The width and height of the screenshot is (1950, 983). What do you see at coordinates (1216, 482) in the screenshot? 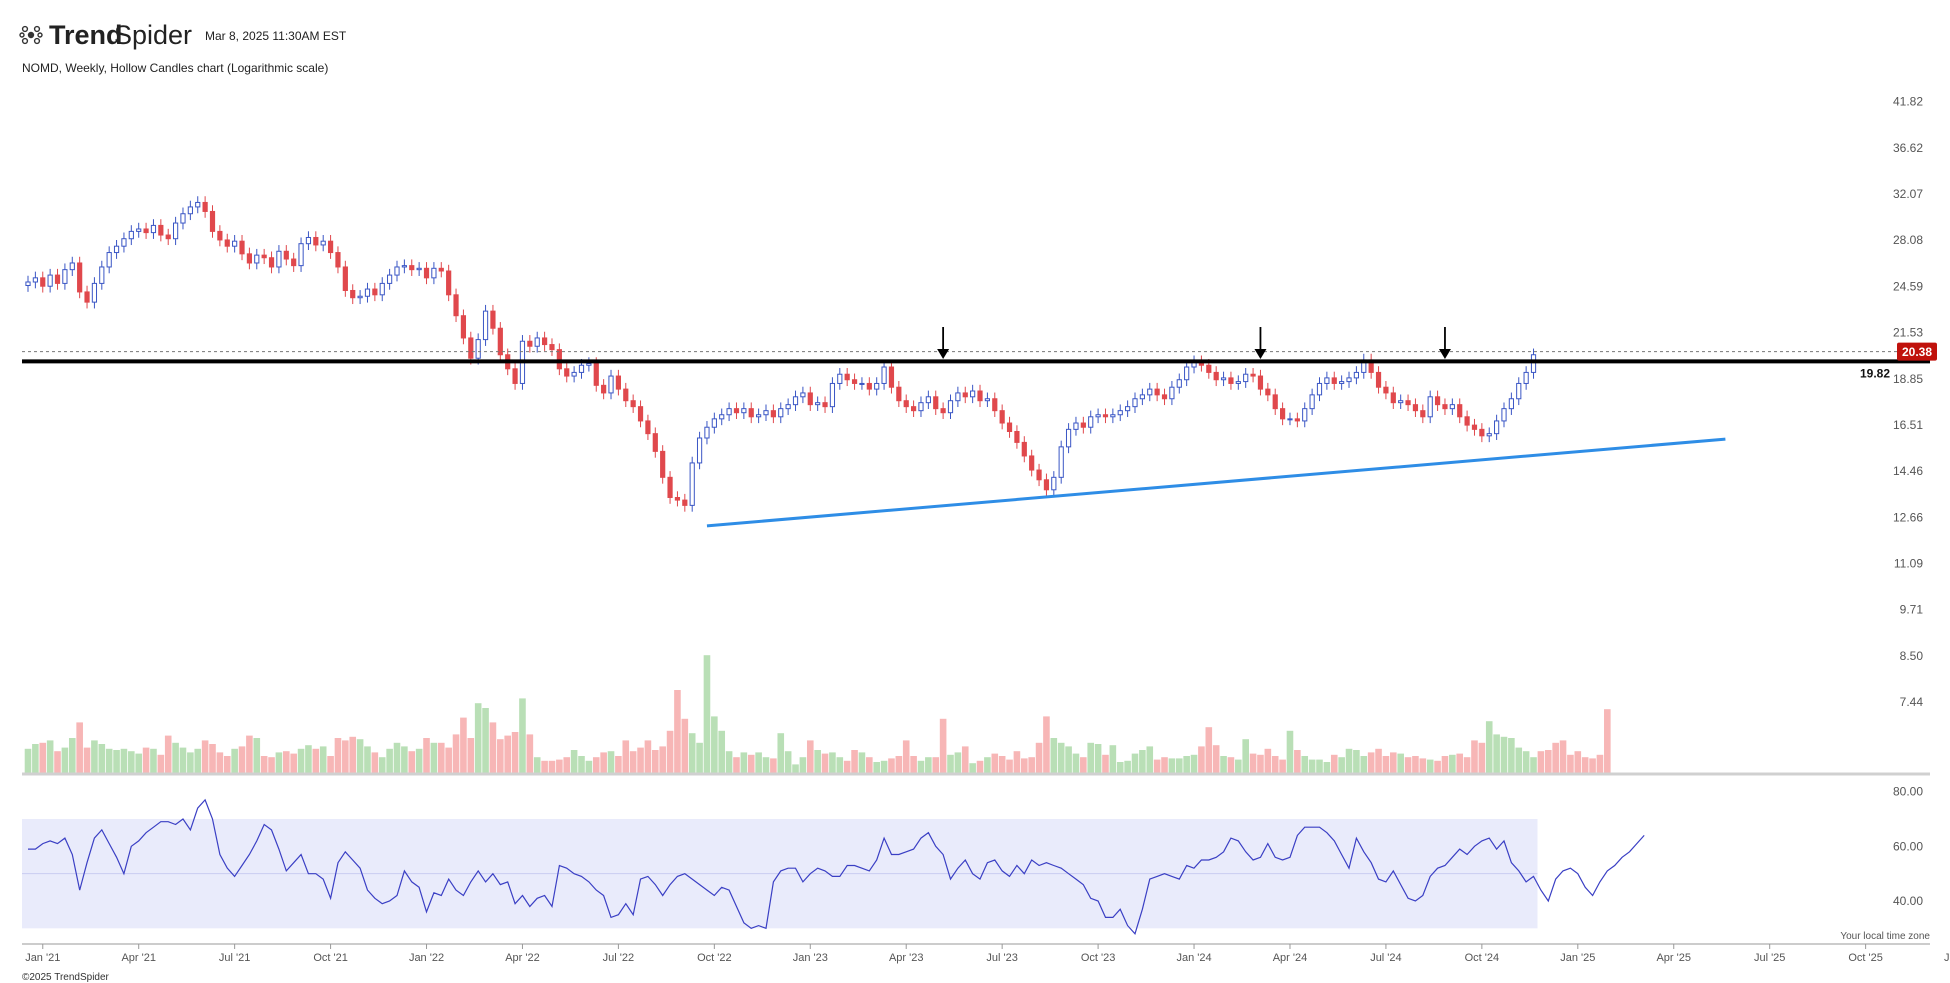
I see `support-trendline` at bounding box center [1216, 482].